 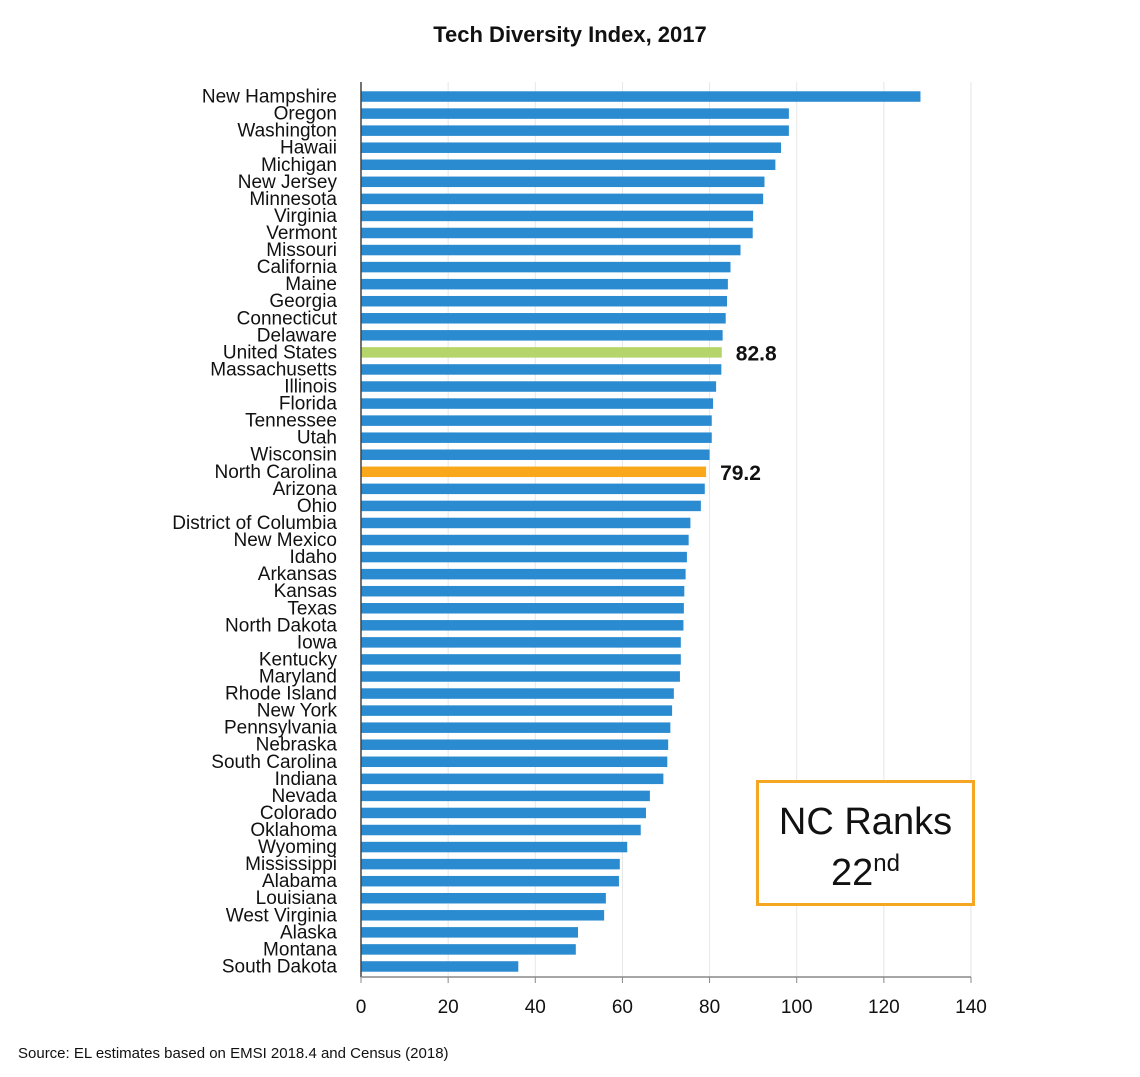 What do you see at coordinates (531, 506) in the screenshot?
I see `bar-ohio` at bounding box center [531, 506].